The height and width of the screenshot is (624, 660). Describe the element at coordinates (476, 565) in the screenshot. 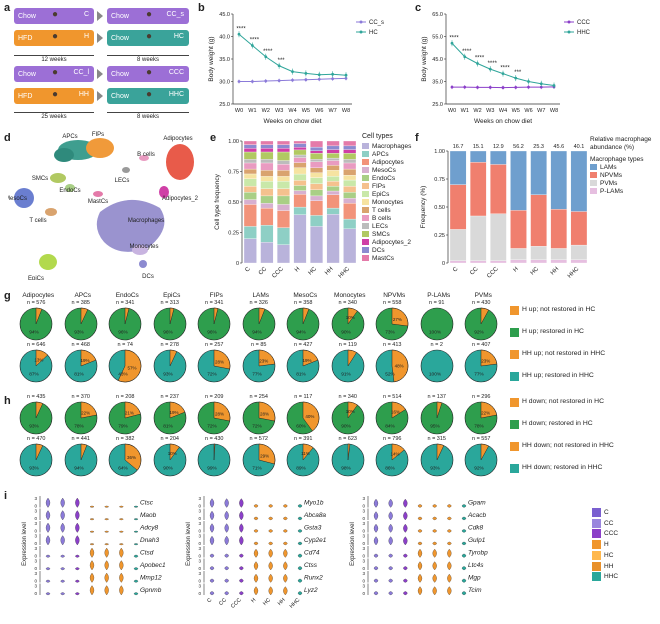

I see `gene-label: Ltc4s` at that location.